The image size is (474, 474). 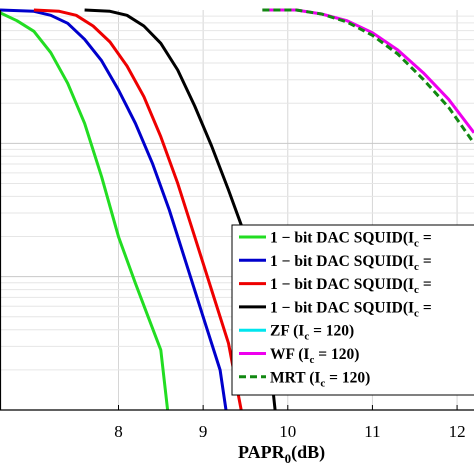 What do you see at coordinates (457, 431) in the screenshot?
I see `x-tick-label: 12` at bounding box center [457, 431].